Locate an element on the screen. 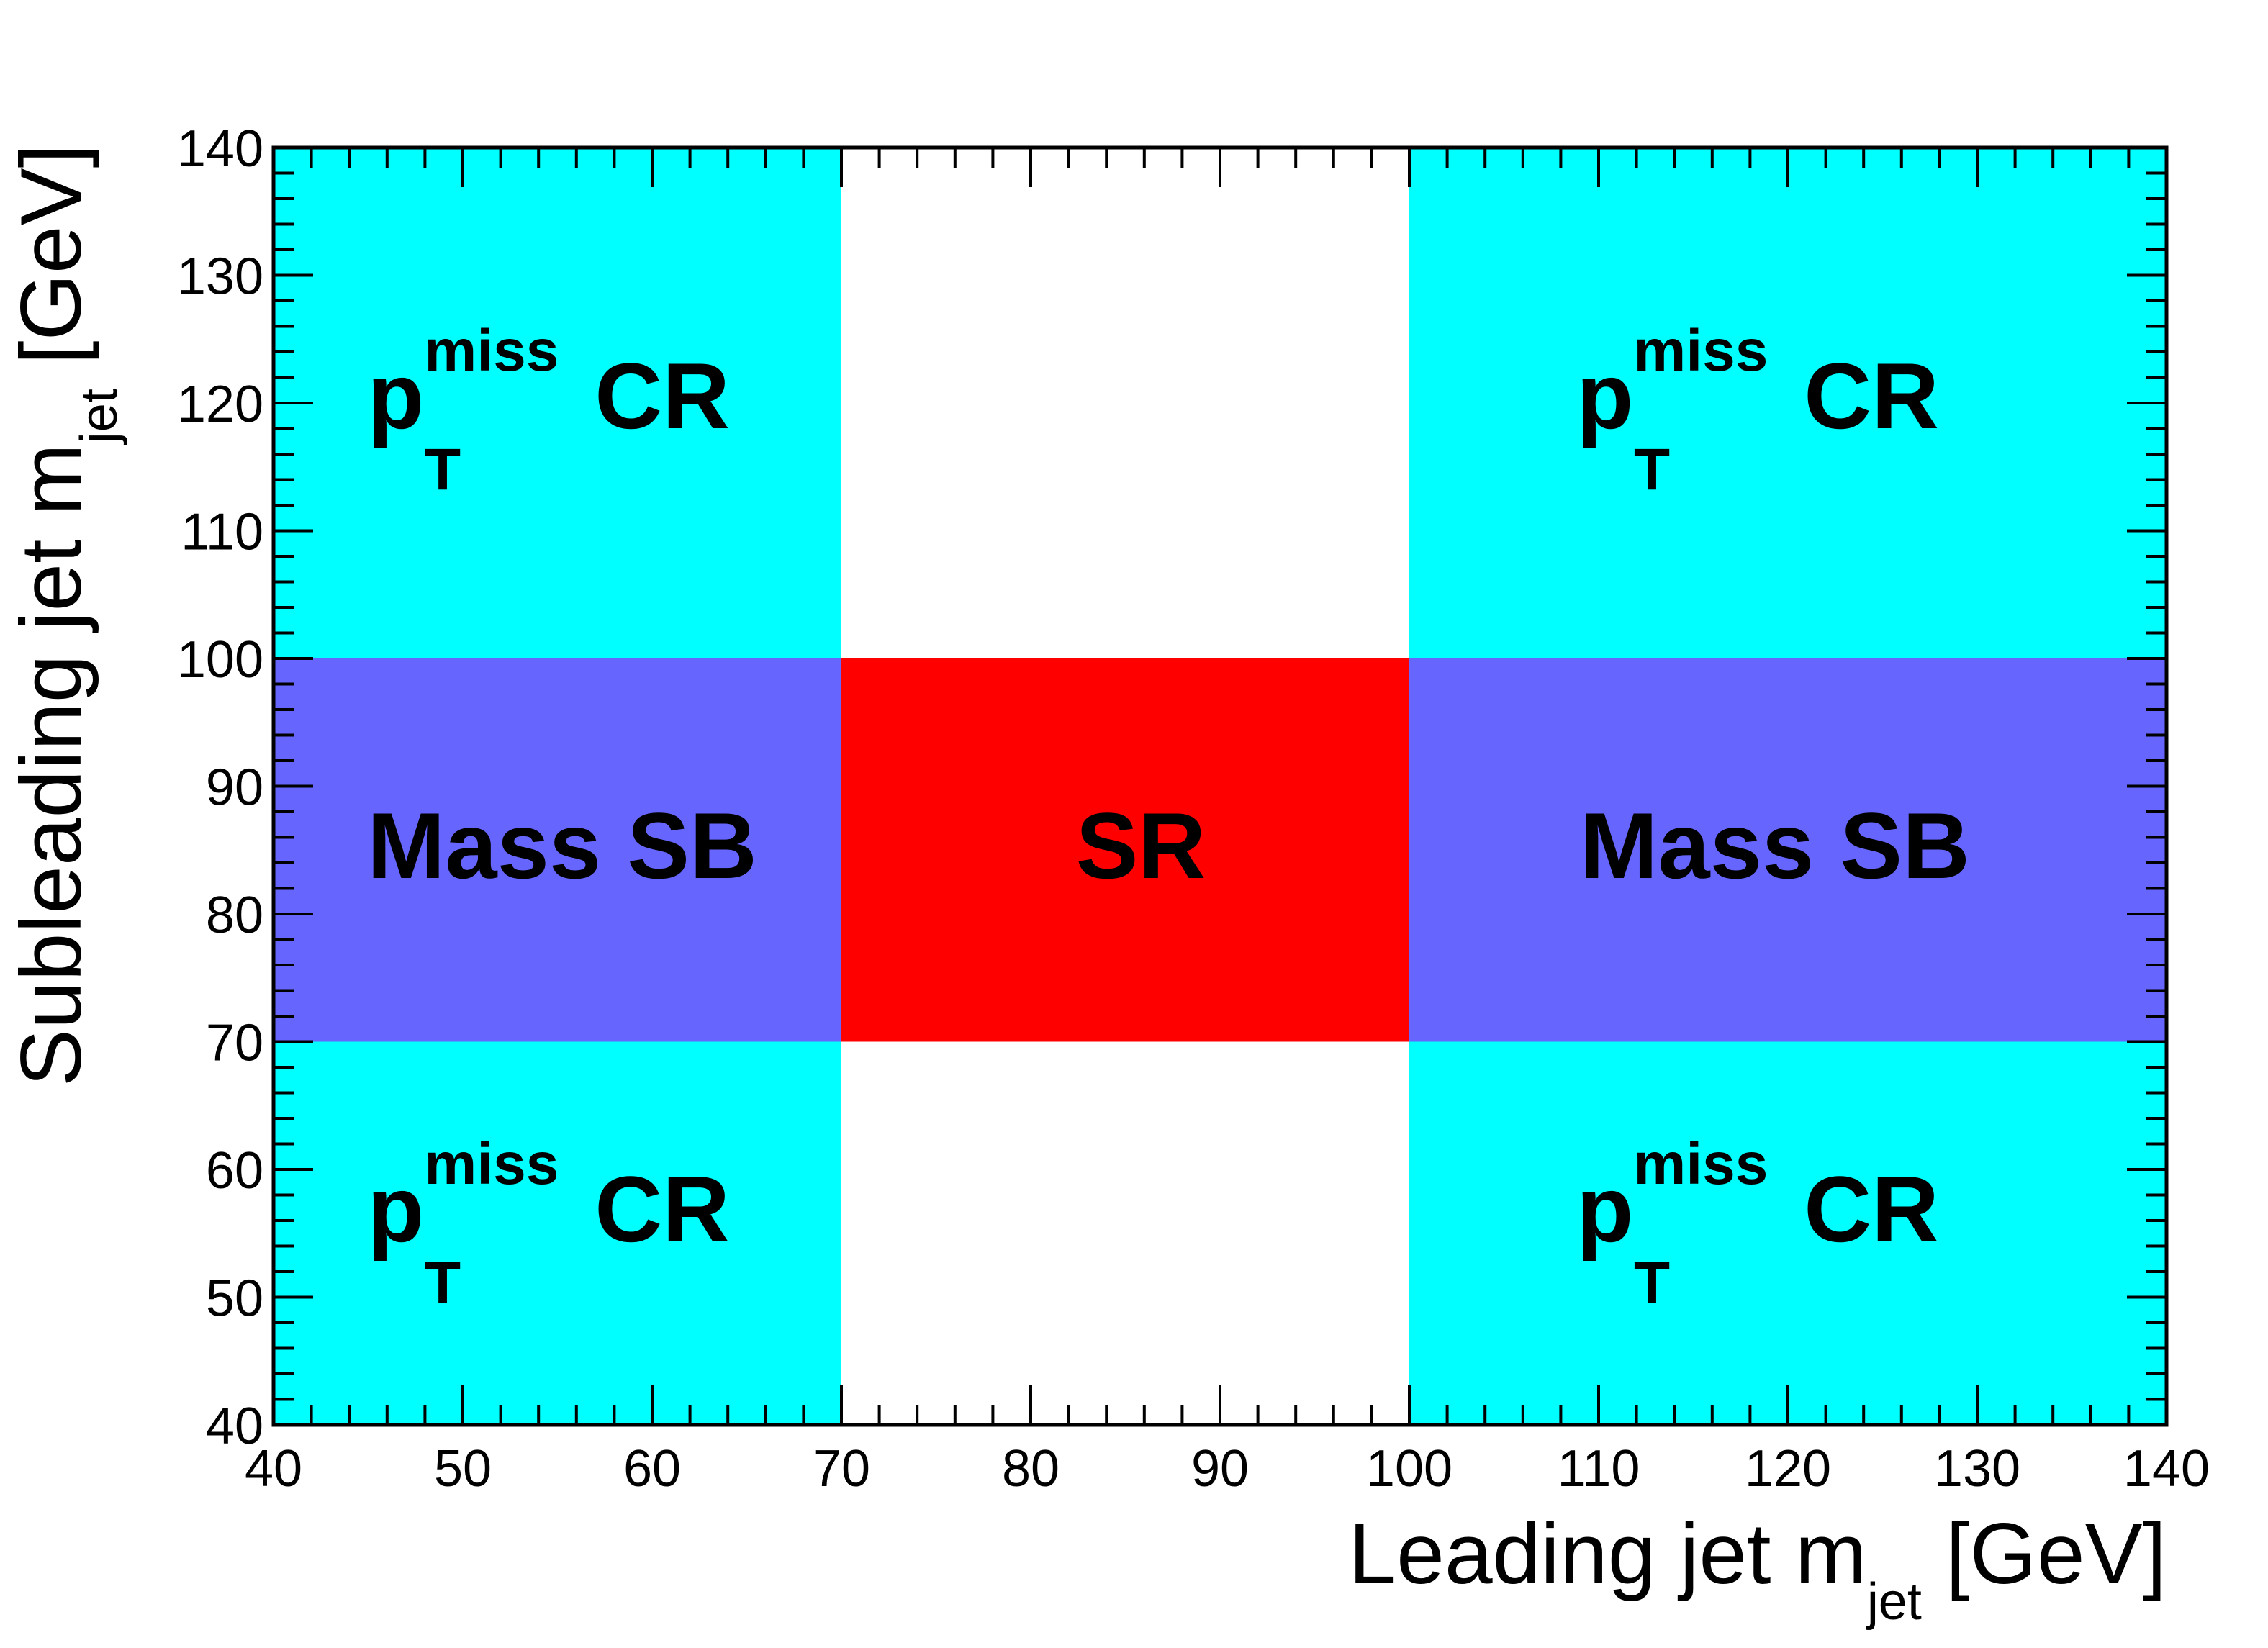  y-tick-label: 90 is located at coordinates (235, 788).